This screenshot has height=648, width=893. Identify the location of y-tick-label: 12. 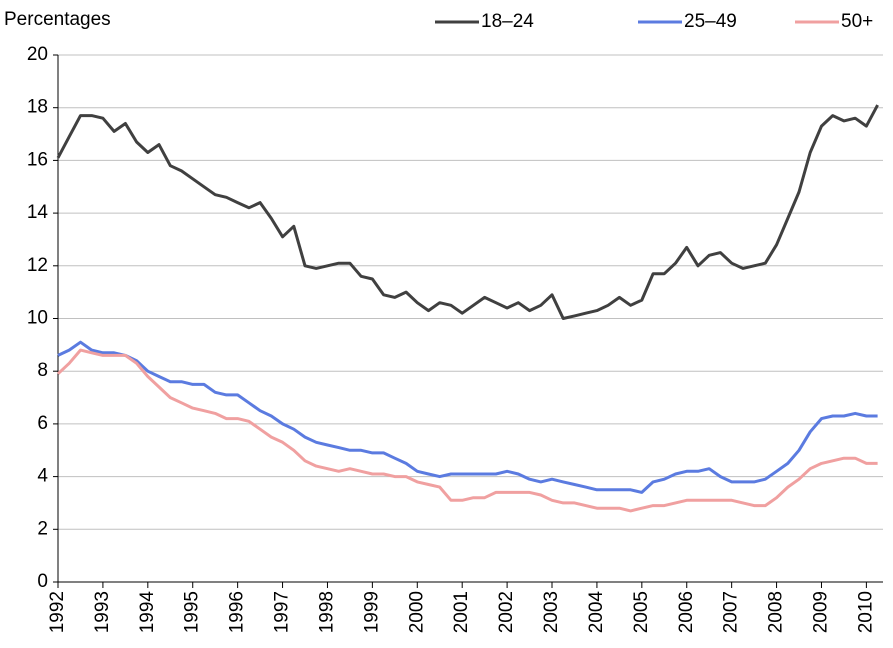
(37, 265).